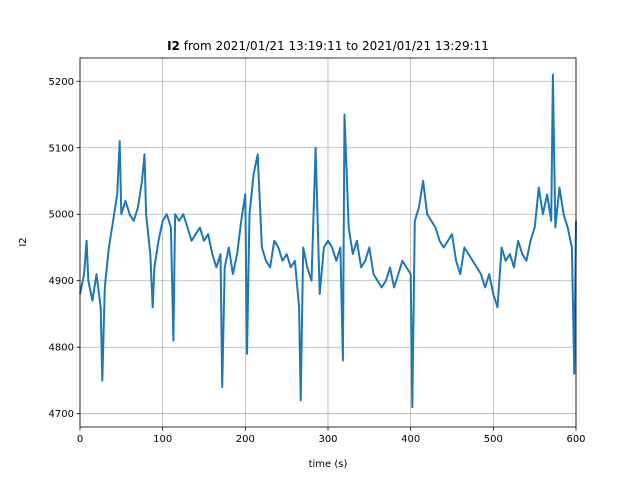 This screenshot has width=640, height=480. Describe the element at coordinates (575, 439) in the screenshot. I see `x-tick-label: 600` at that location.